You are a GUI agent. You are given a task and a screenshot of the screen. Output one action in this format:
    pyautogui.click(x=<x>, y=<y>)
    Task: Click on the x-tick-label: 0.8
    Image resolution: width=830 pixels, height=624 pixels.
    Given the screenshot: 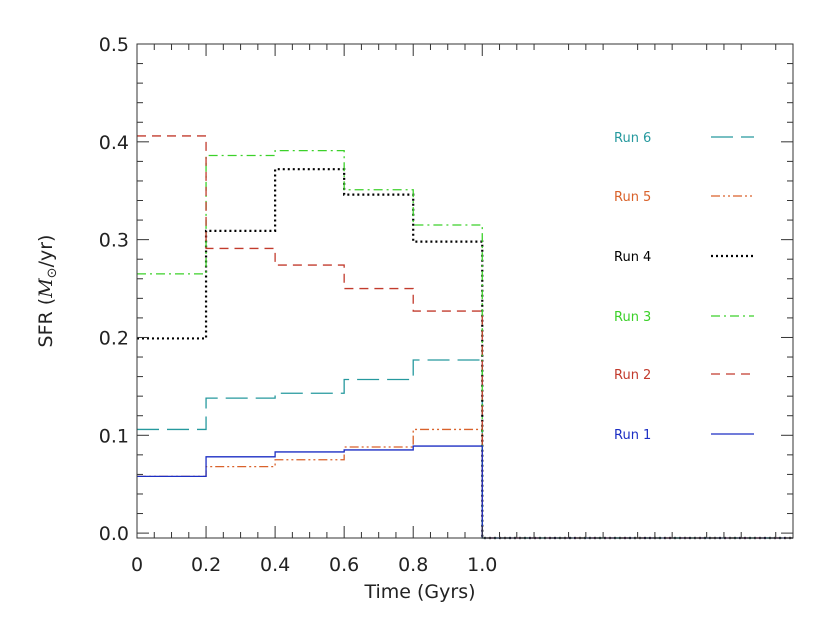 What is the action you would take?
    pyautogui.click(x=413, y=565)
    